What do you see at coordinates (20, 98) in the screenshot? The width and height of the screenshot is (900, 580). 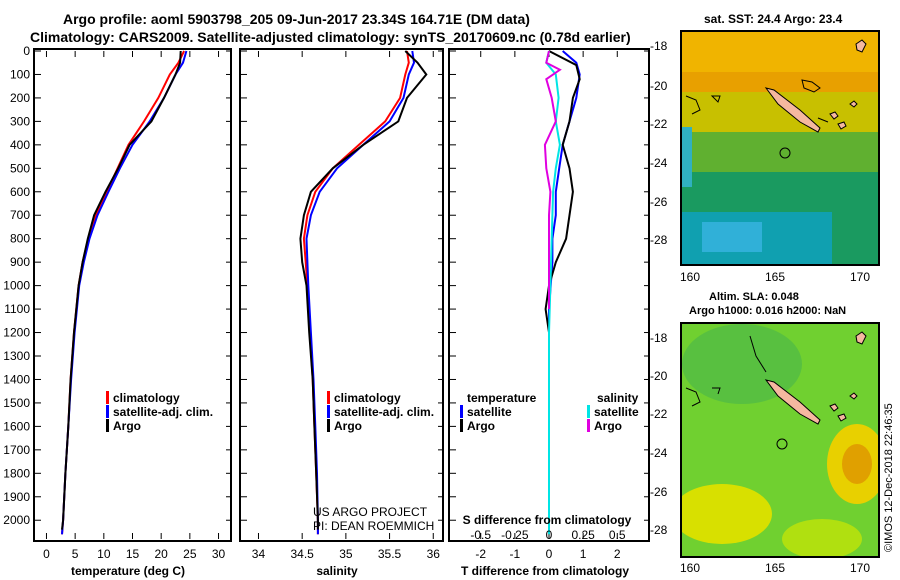 I see `depth-tick-label: 200` at bounding box center [20, 98].